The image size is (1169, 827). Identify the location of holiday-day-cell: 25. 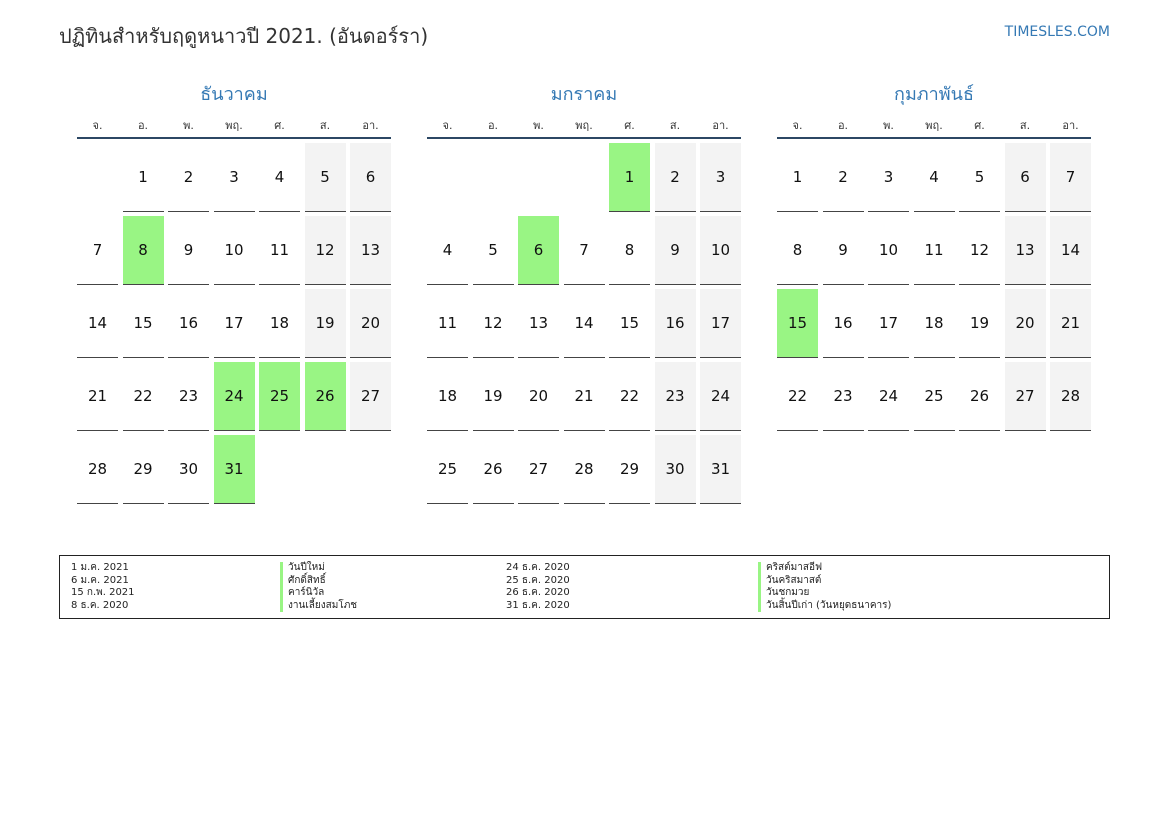
(279, 396).